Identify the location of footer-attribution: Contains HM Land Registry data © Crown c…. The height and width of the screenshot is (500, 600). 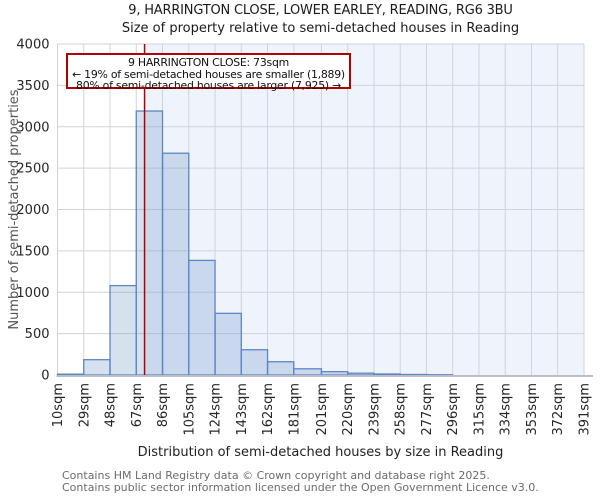
(300, 481).